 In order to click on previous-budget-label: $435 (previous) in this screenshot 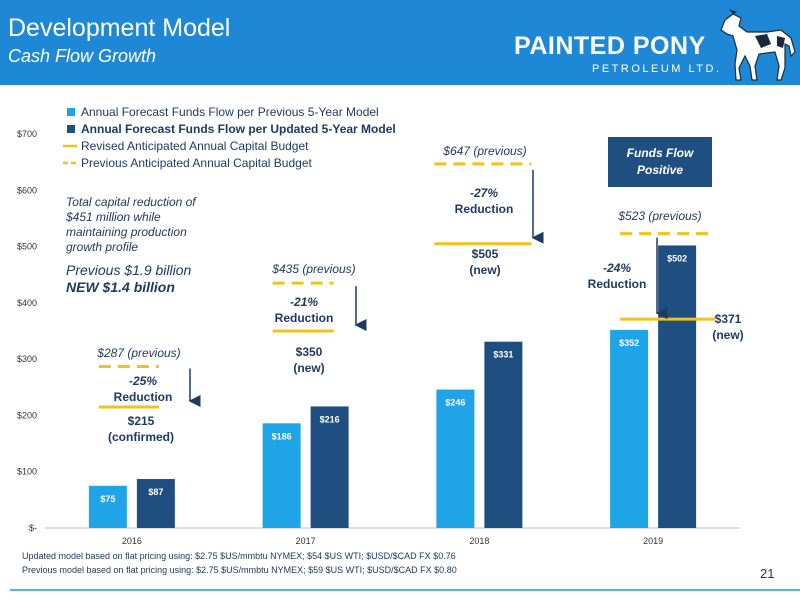, I will do `click(313, 269)`.